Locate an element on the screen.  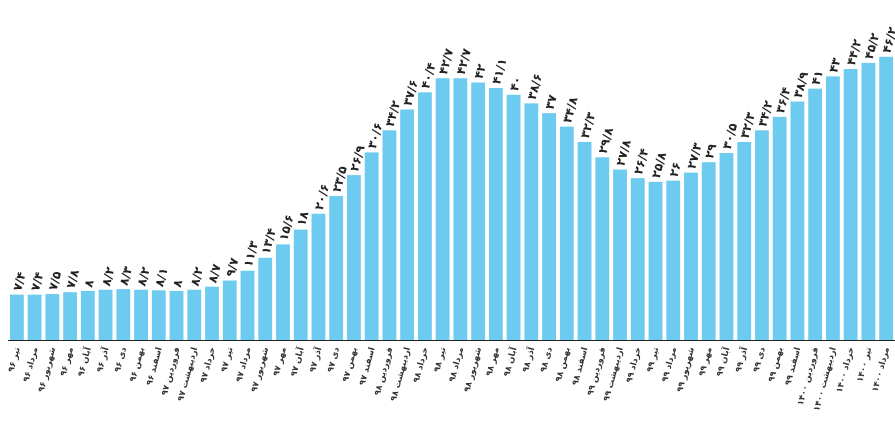
x-tick-label-37: مرداد ۹۹ is located at coordinates (669, 364).